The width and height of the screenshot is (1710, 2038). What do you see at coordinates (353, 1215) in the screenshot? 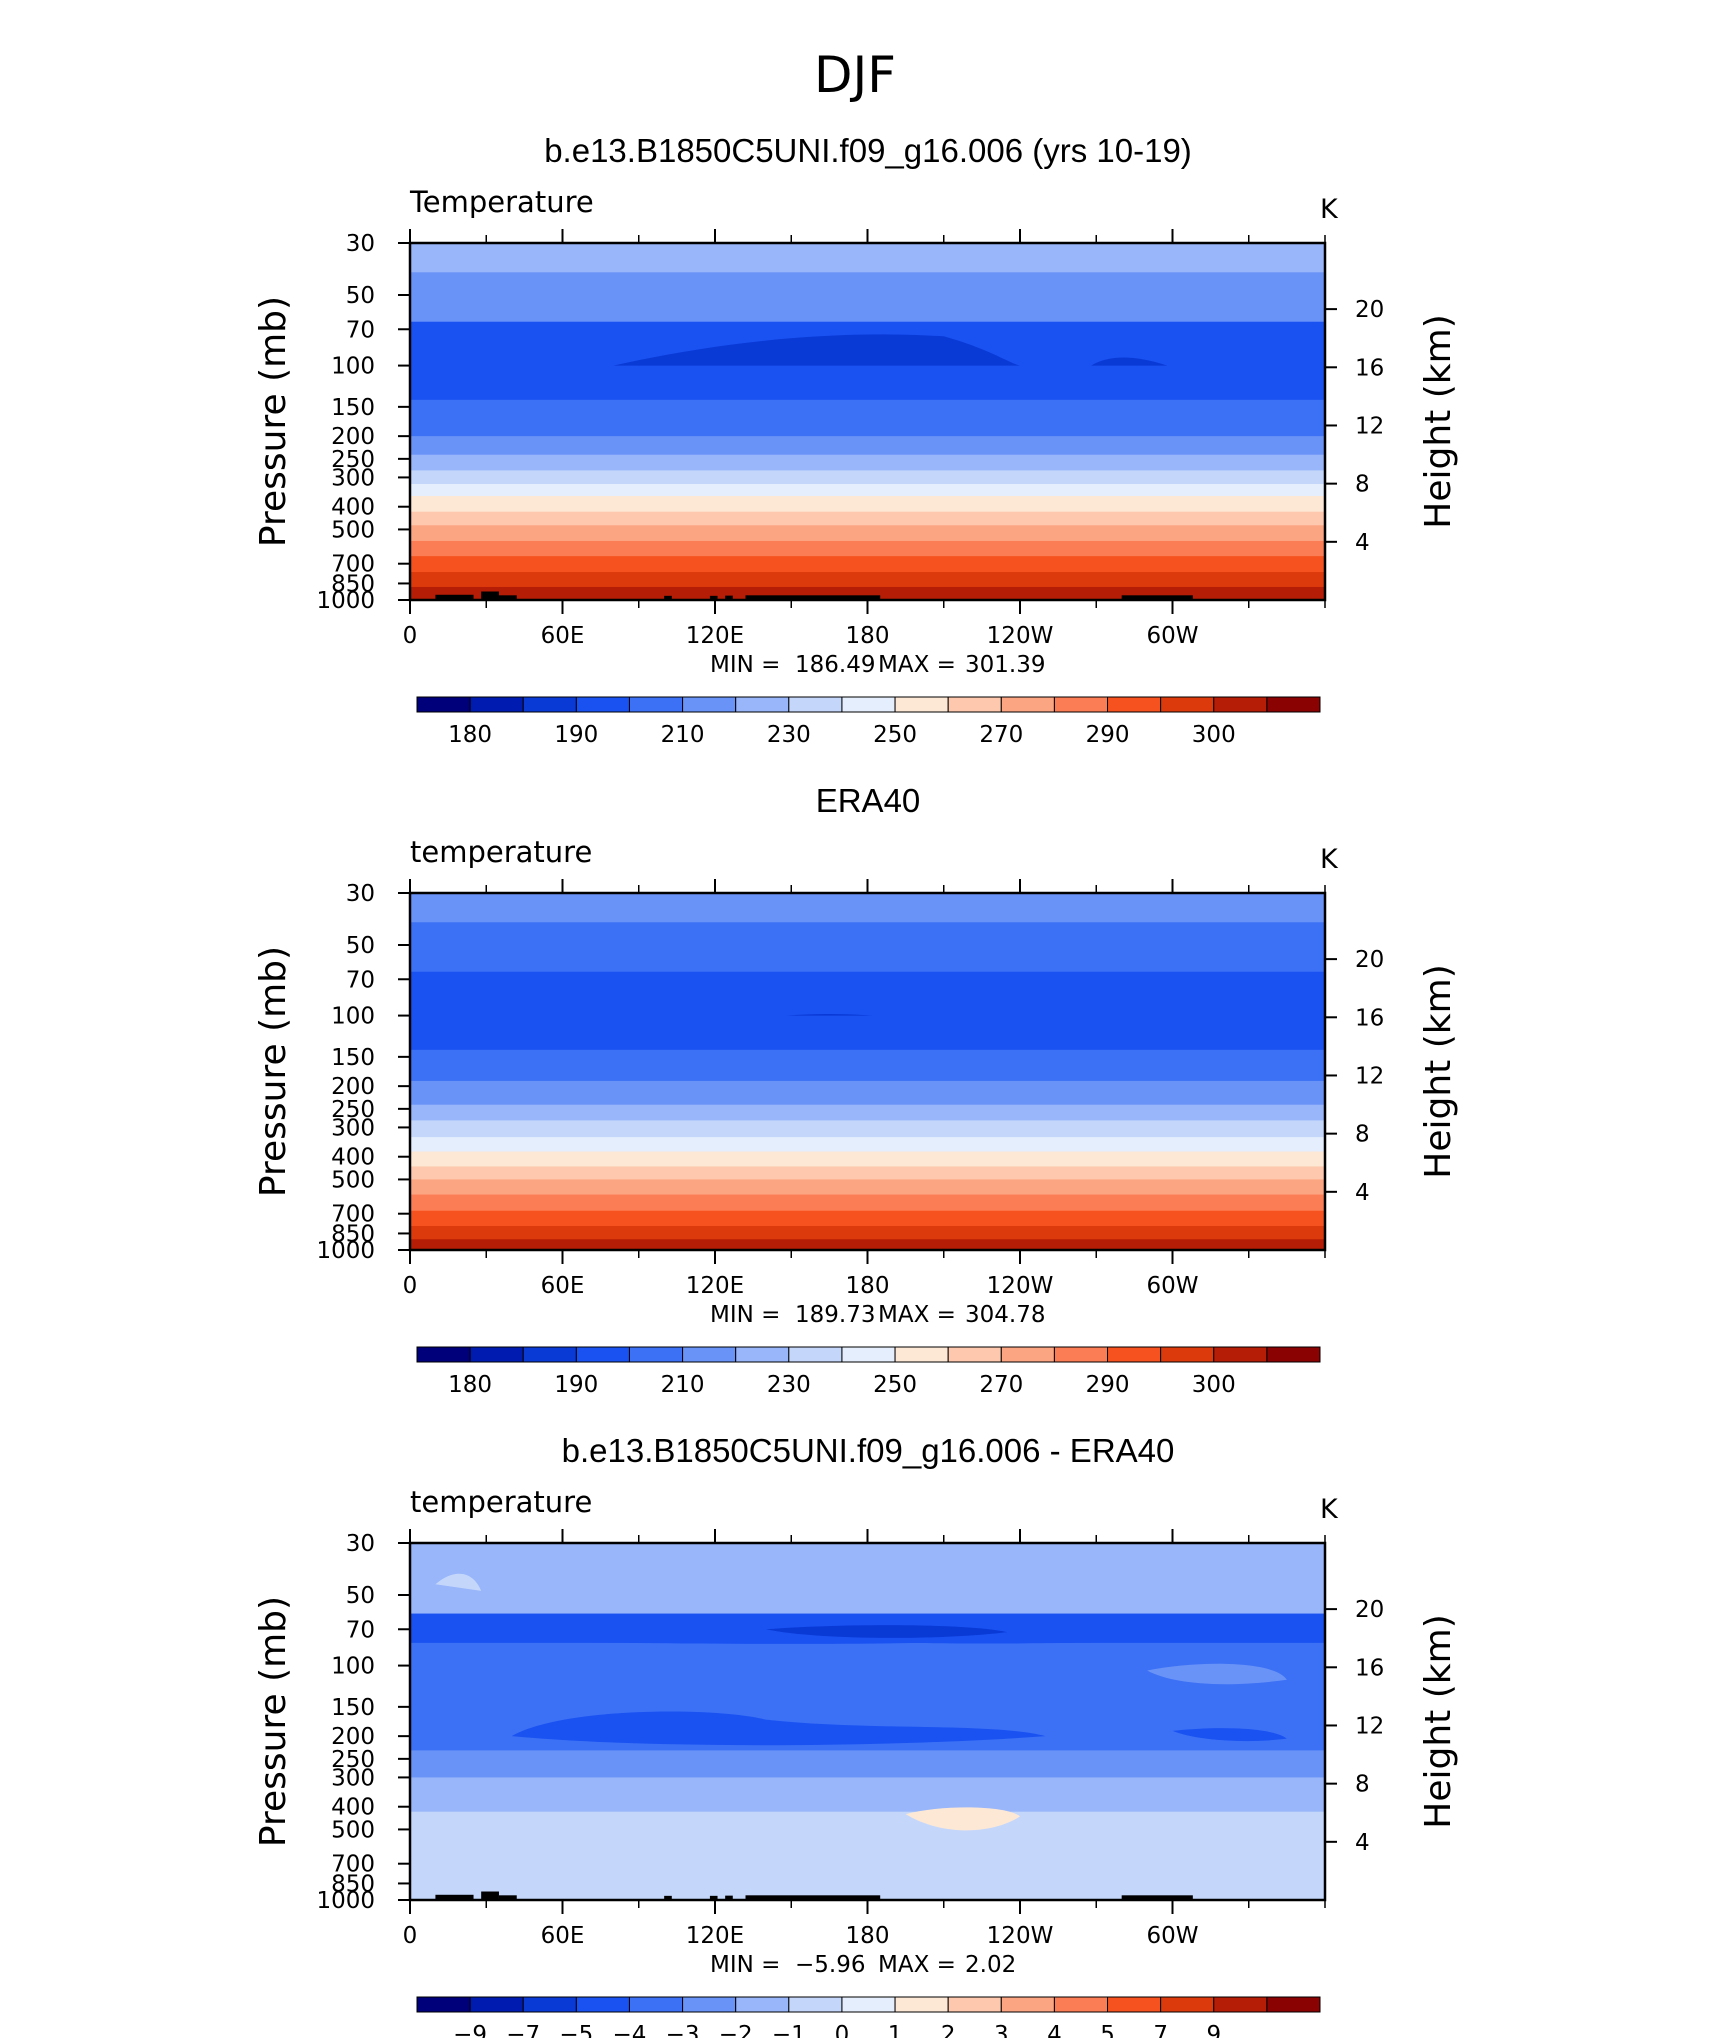
I see `y-tick-label: 700` at bounding box center [353, 1215].